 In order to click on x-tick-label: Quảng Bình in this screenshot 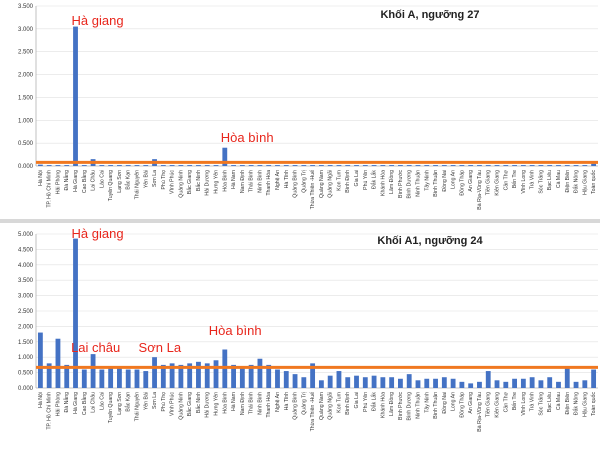, I will do `click(296, 184)`.